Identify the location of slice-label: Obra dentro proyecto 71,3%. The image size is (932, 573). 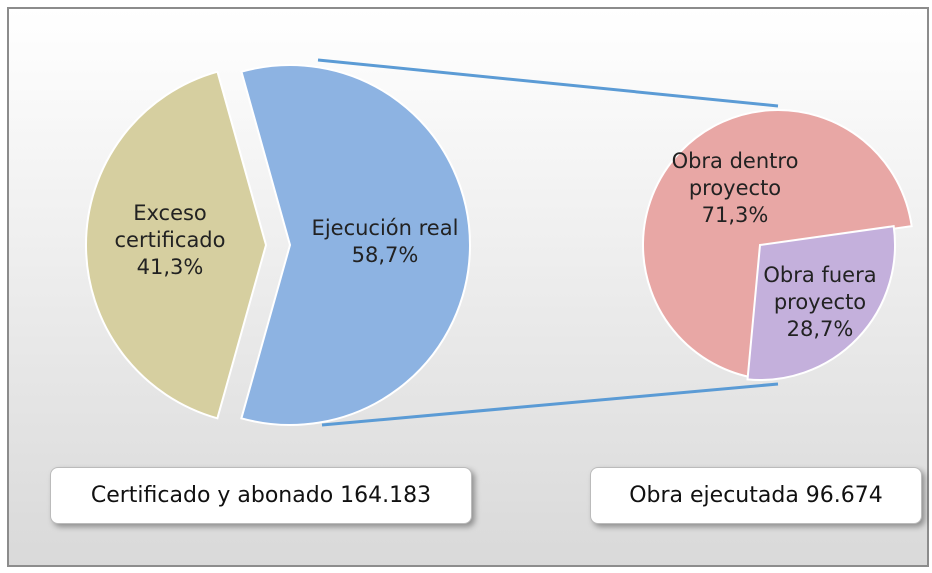
(735, 188).